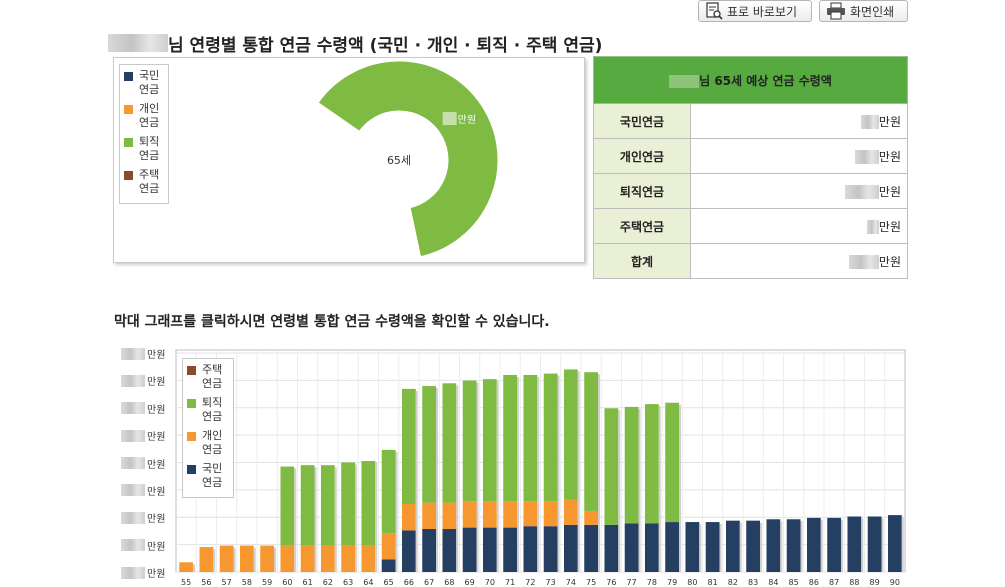 This screenshot has height=587, width=1005. I want to click on x-tick-label: 90, so click(895, 582).